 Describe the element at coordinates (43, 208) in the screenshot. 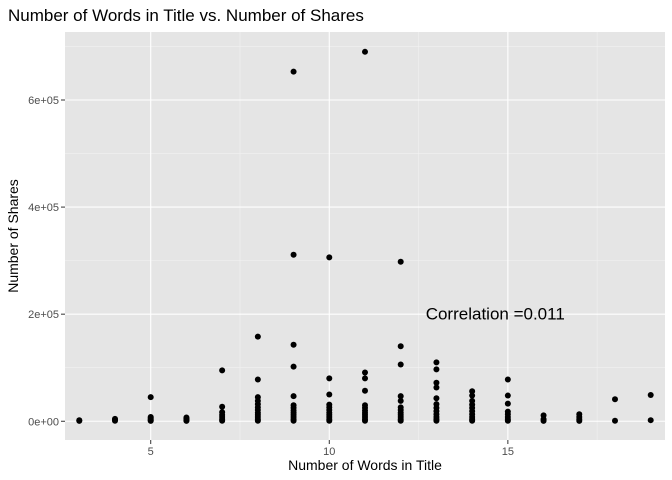

I see `y-tick-label: 4e+05` at that location.